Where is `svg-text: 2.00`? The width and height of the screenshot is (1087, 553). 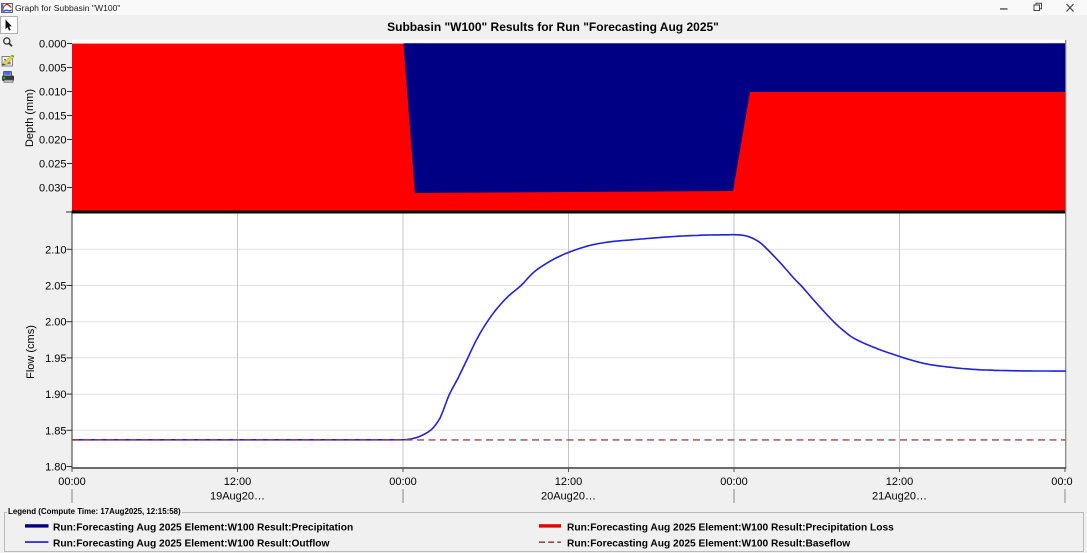
svg-text: 2.00 is located at coordinates (55, 323).